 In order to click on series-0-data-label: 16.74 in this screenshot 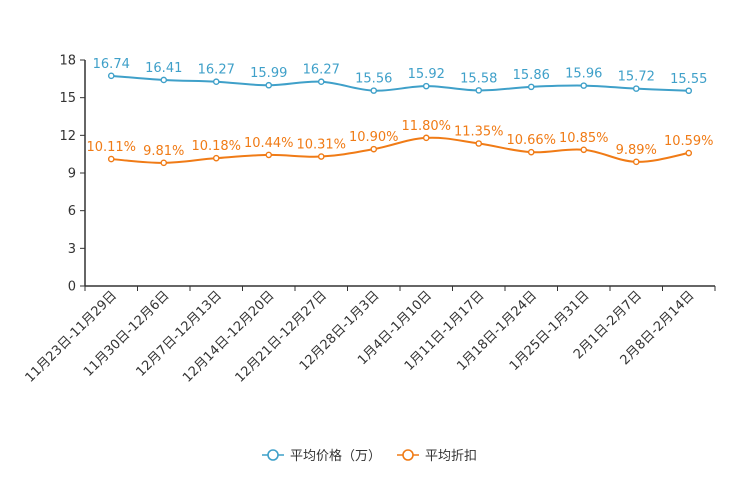, I will do `click(111, 64)`.